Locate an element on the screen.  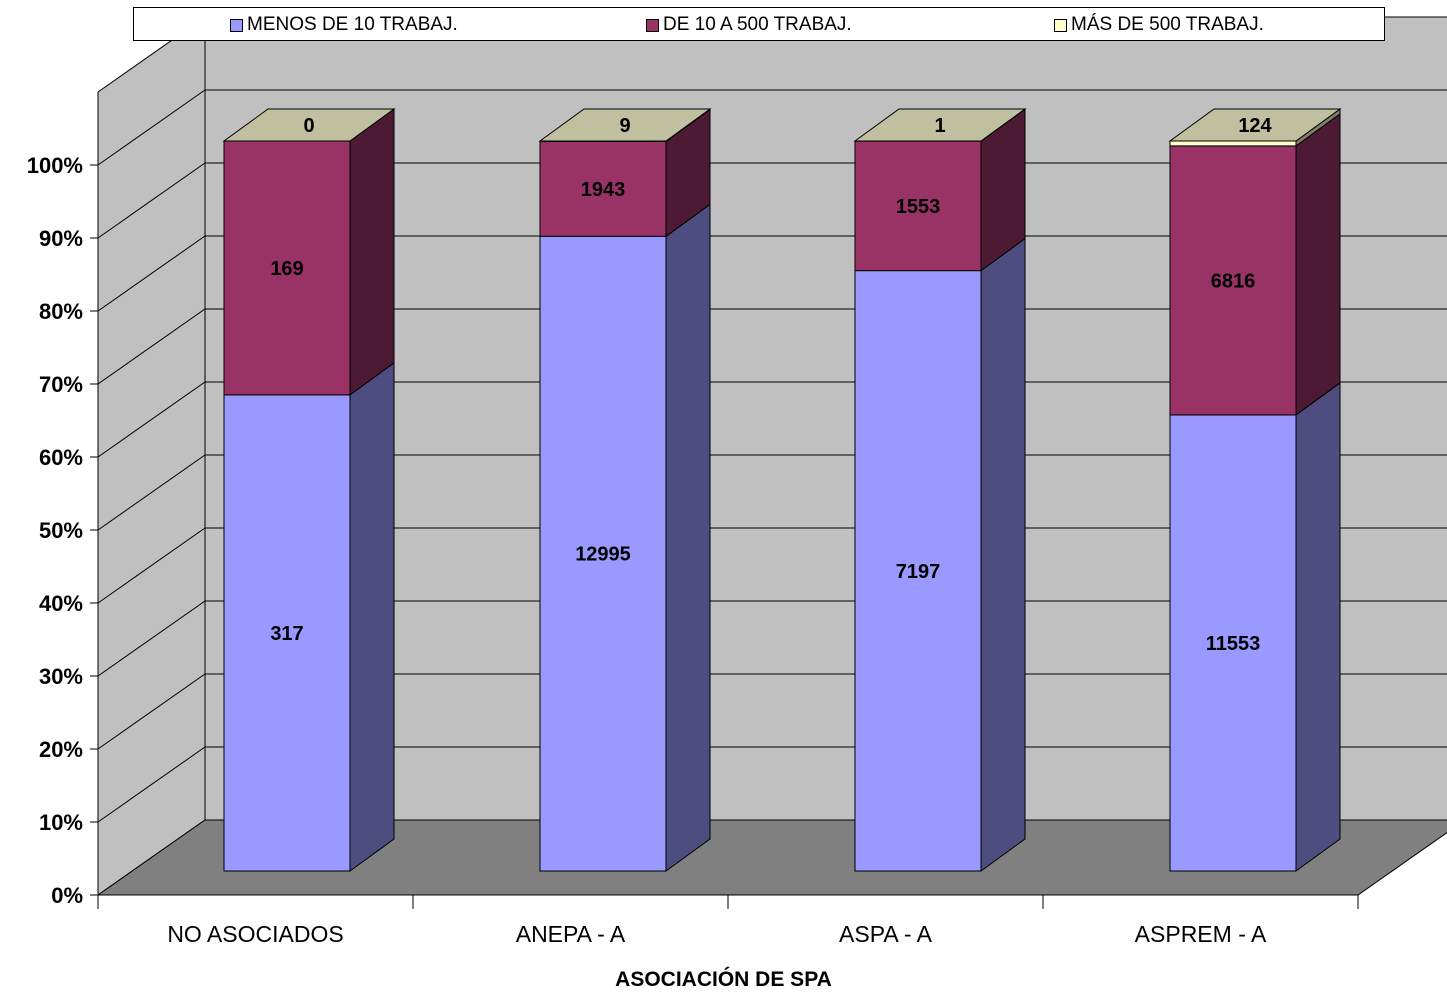
legend-item-de-10-a-500: DE 10 A 500 TRABAJ. is located at coordinates (749, 25).